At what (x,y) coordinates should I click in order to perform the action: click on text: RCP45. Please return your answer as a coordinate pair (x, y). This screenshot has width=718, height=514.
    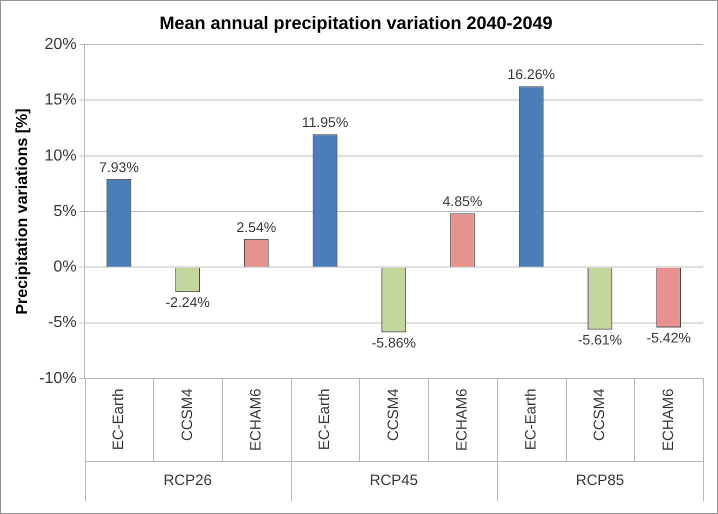
    Looking at the image, I should click on (394, 481).